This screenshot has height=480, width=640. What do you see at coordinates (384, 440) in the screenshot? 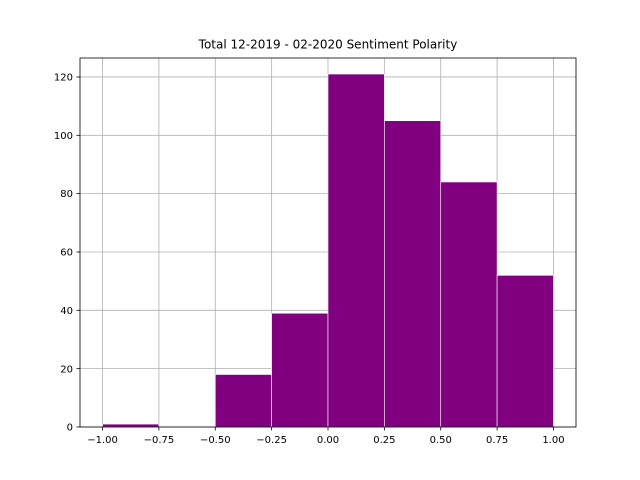
I see `x-tick-label: 0.25` at bounding box center [384, 440].